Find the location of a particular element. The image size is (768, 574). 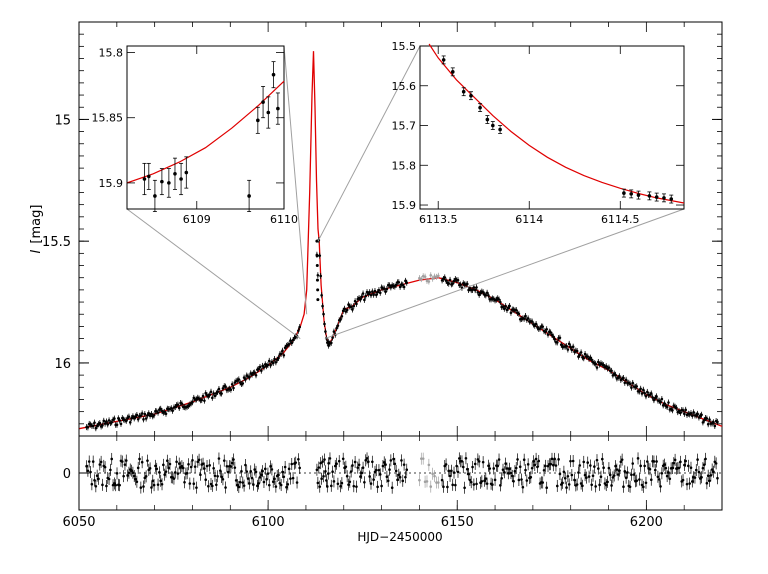

inset-right-ytick-label: 15.9 is located at coordinates (404, 205).